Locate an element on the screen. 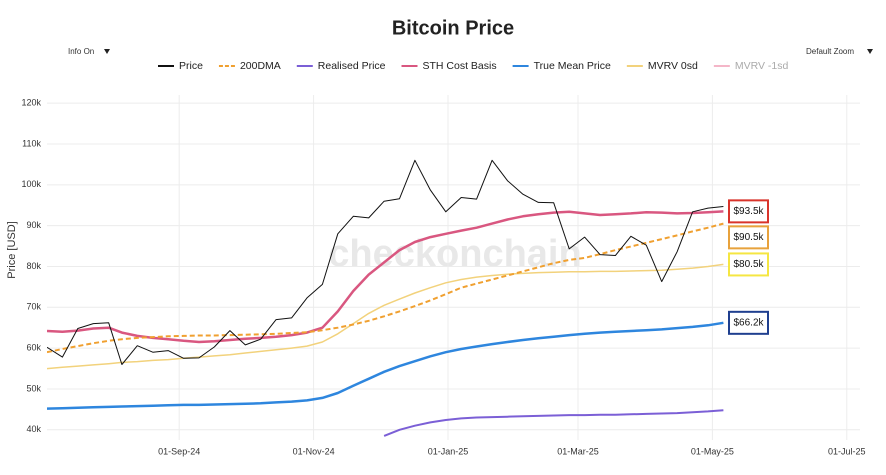 The image size is (886, 475). value-label: $66.2k is located at coordinates (748, 322).